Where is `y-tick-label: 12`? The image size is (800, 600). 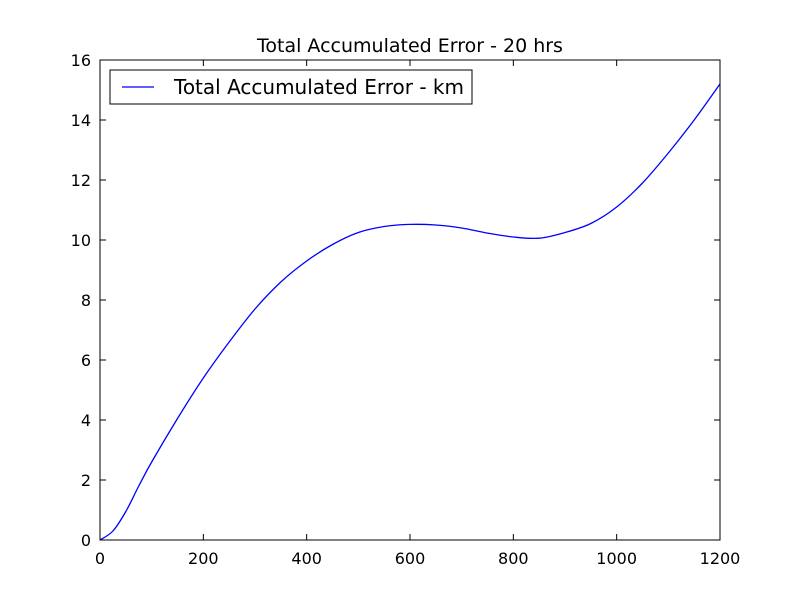 y-tick-label: 12 is located at coordinates (81, 180).